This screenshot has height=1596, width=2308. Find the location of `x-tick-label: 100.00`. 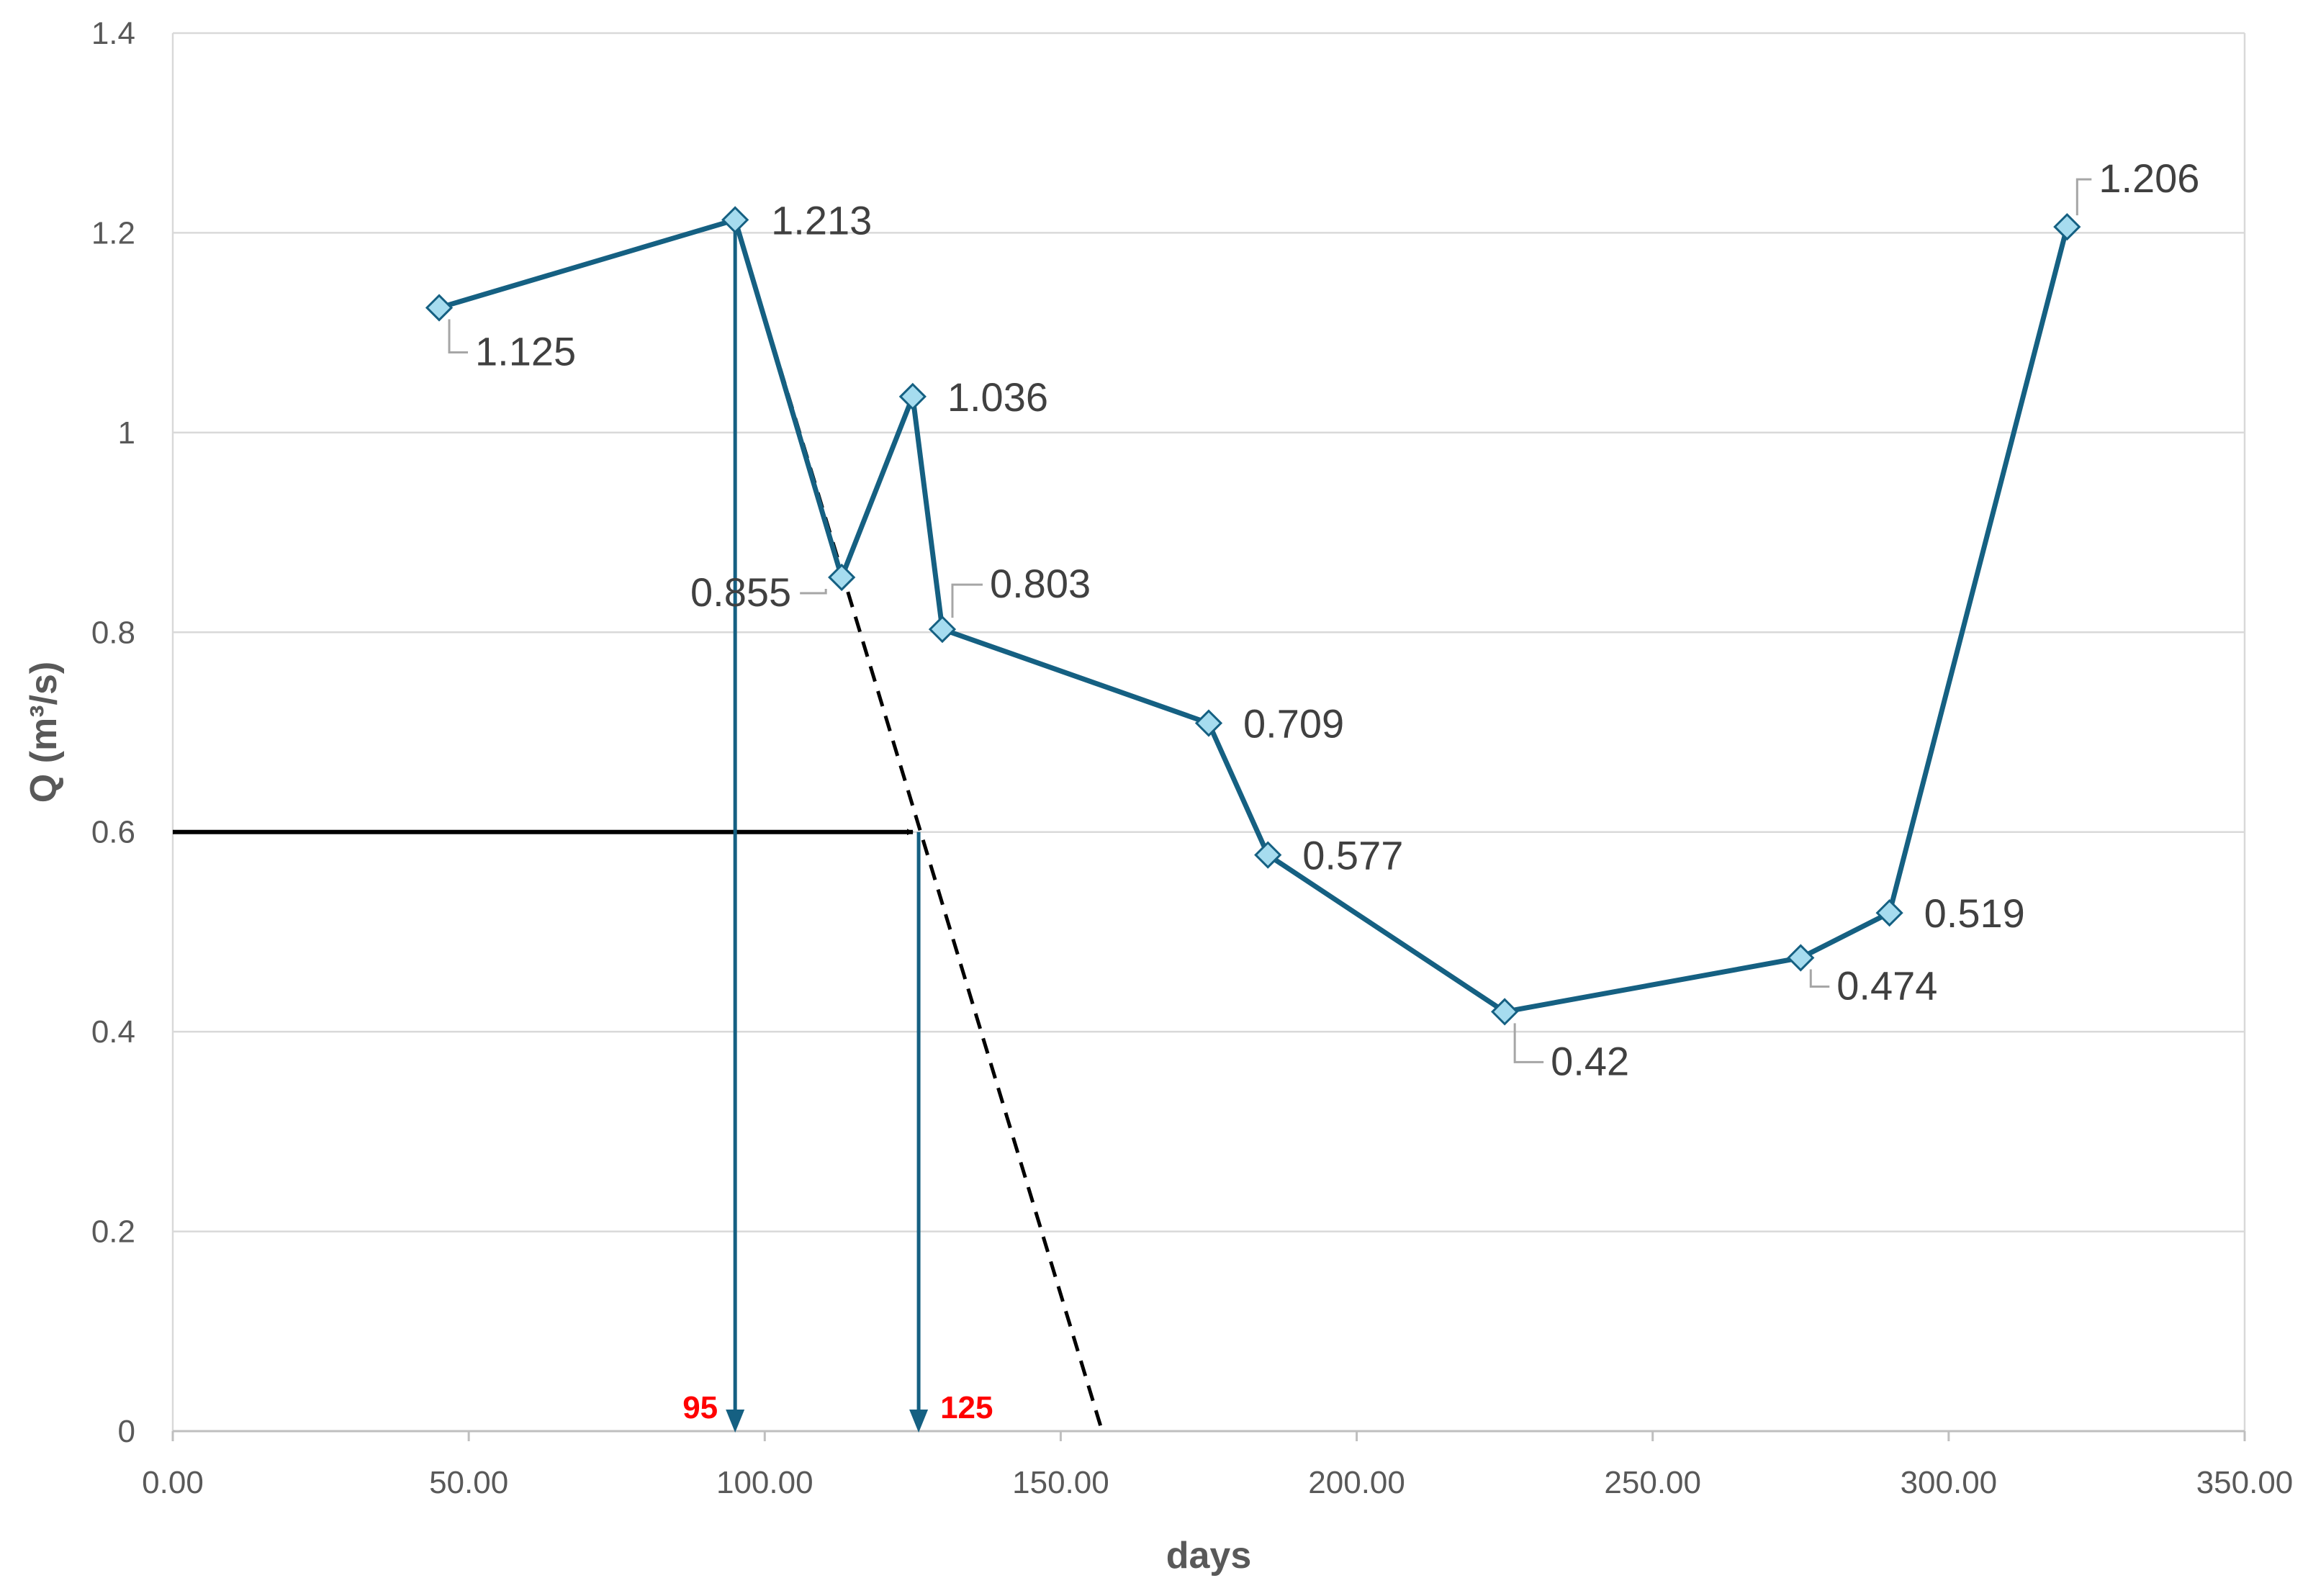

x-tick-label: 100.00 is located at coordinates (764, 1482).